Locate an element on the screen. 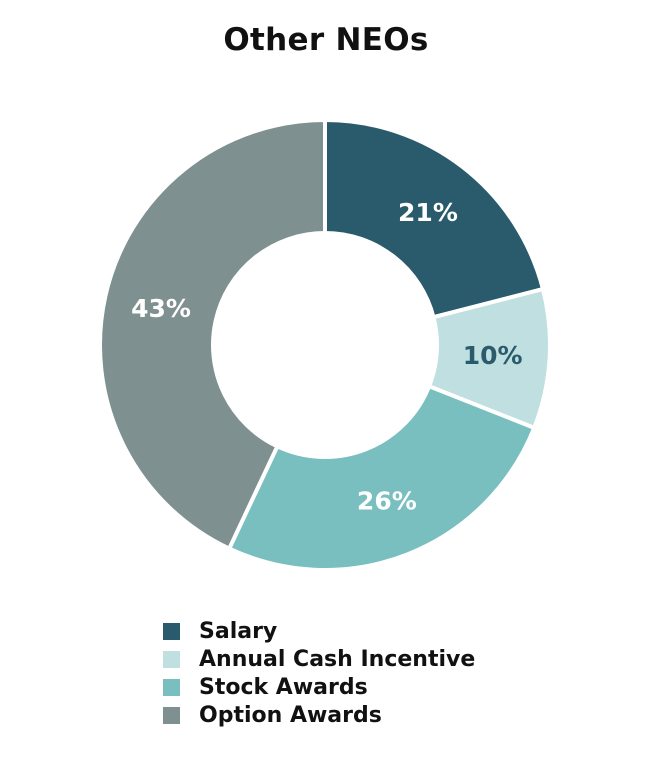 The image size is (652, 760). legend-item-annual-cash-incentive: Annual Cash Incentive is located at coordinates (319, 659).